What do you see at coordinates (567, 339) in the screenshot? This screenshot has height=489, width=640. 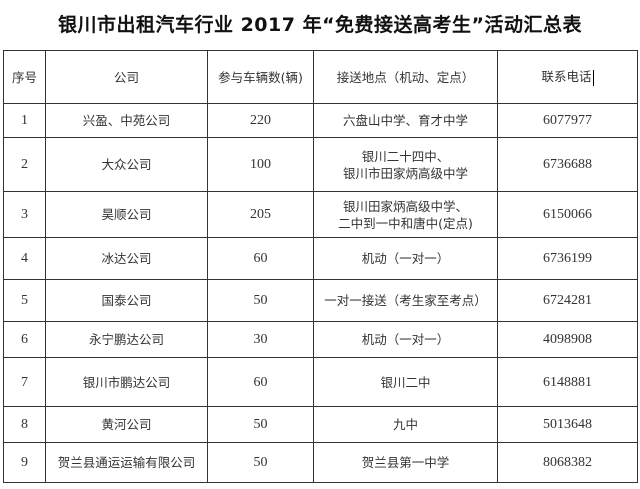 I see `cell-phone: 4098908` at bounding box center [567, 339].